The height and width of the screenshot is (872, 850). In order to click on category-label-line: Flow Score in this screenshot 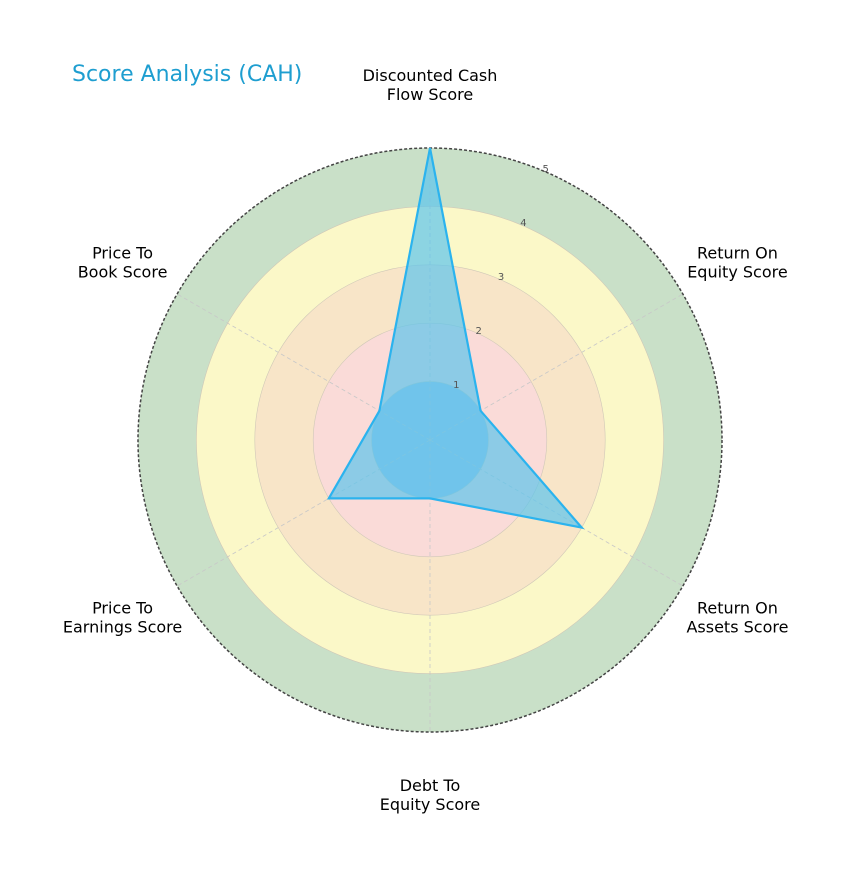, I will do `click(430, 94)`.